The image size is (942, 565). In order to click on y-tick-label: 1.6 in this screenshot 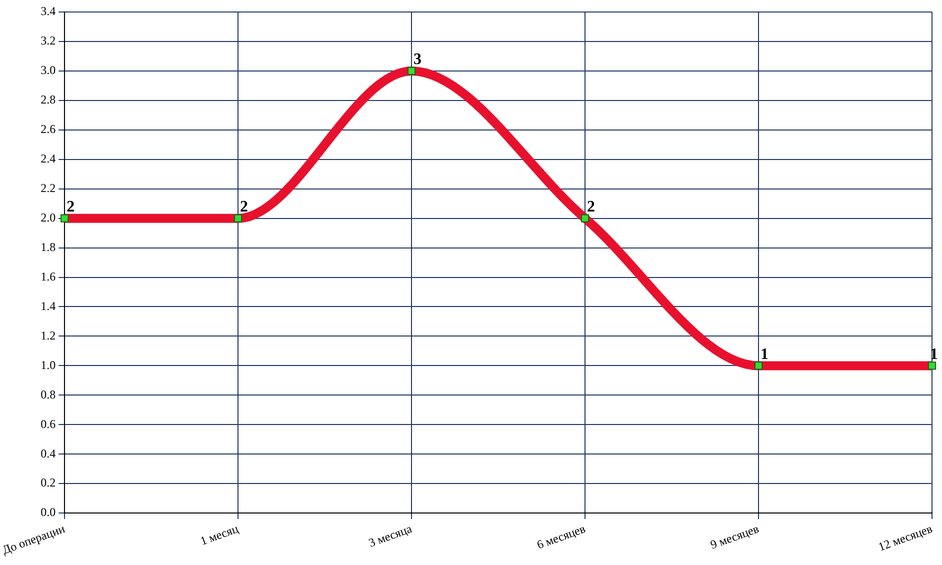, I will do `click(48, 276)`.